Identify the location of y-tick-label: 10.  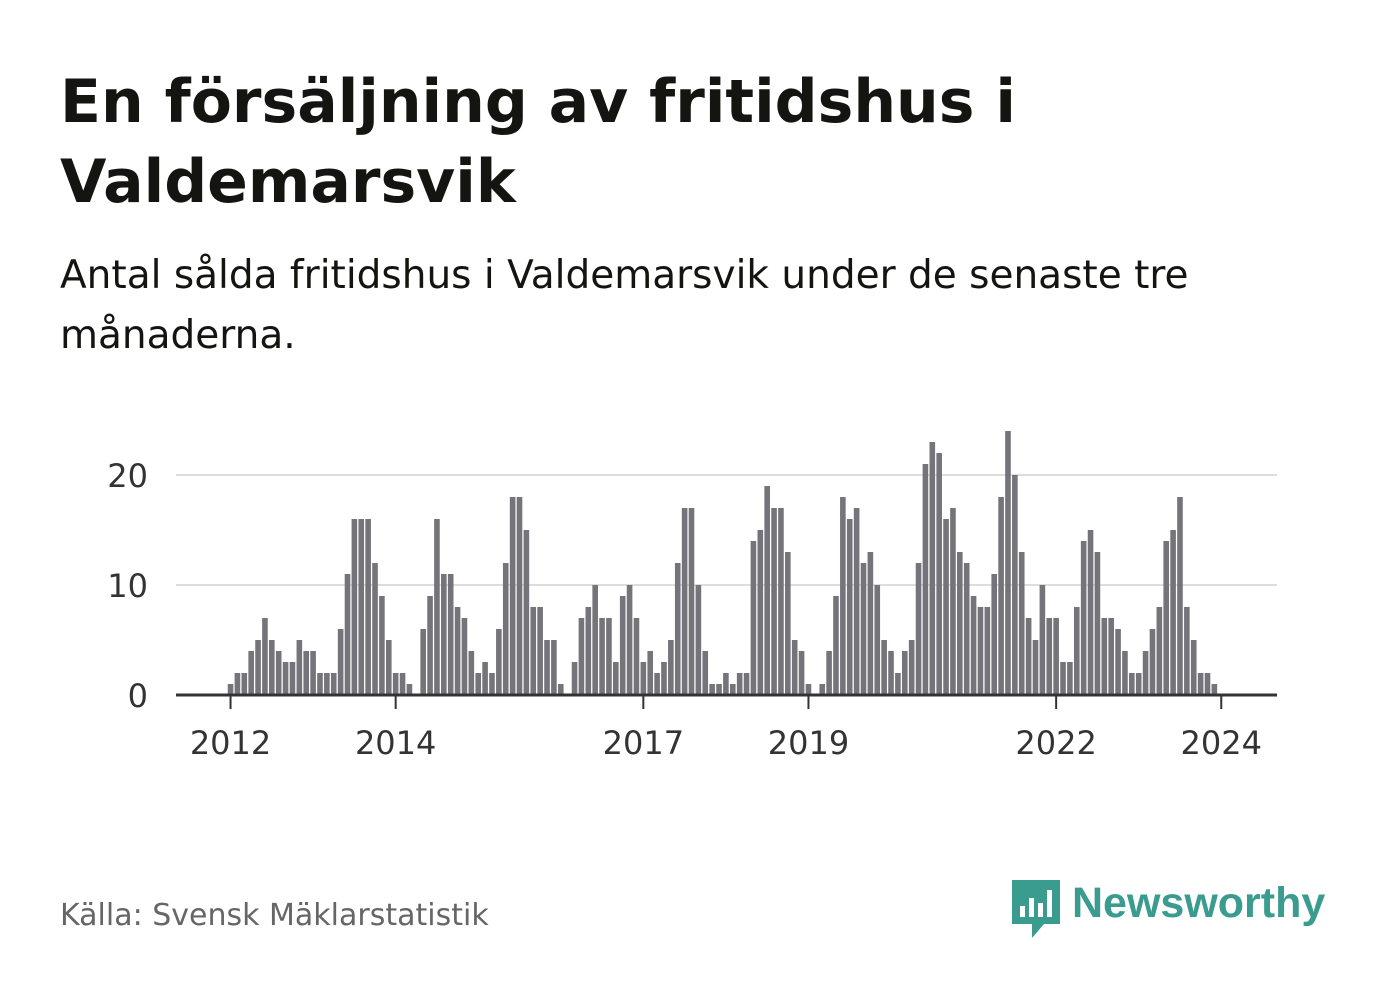
(127, 586).